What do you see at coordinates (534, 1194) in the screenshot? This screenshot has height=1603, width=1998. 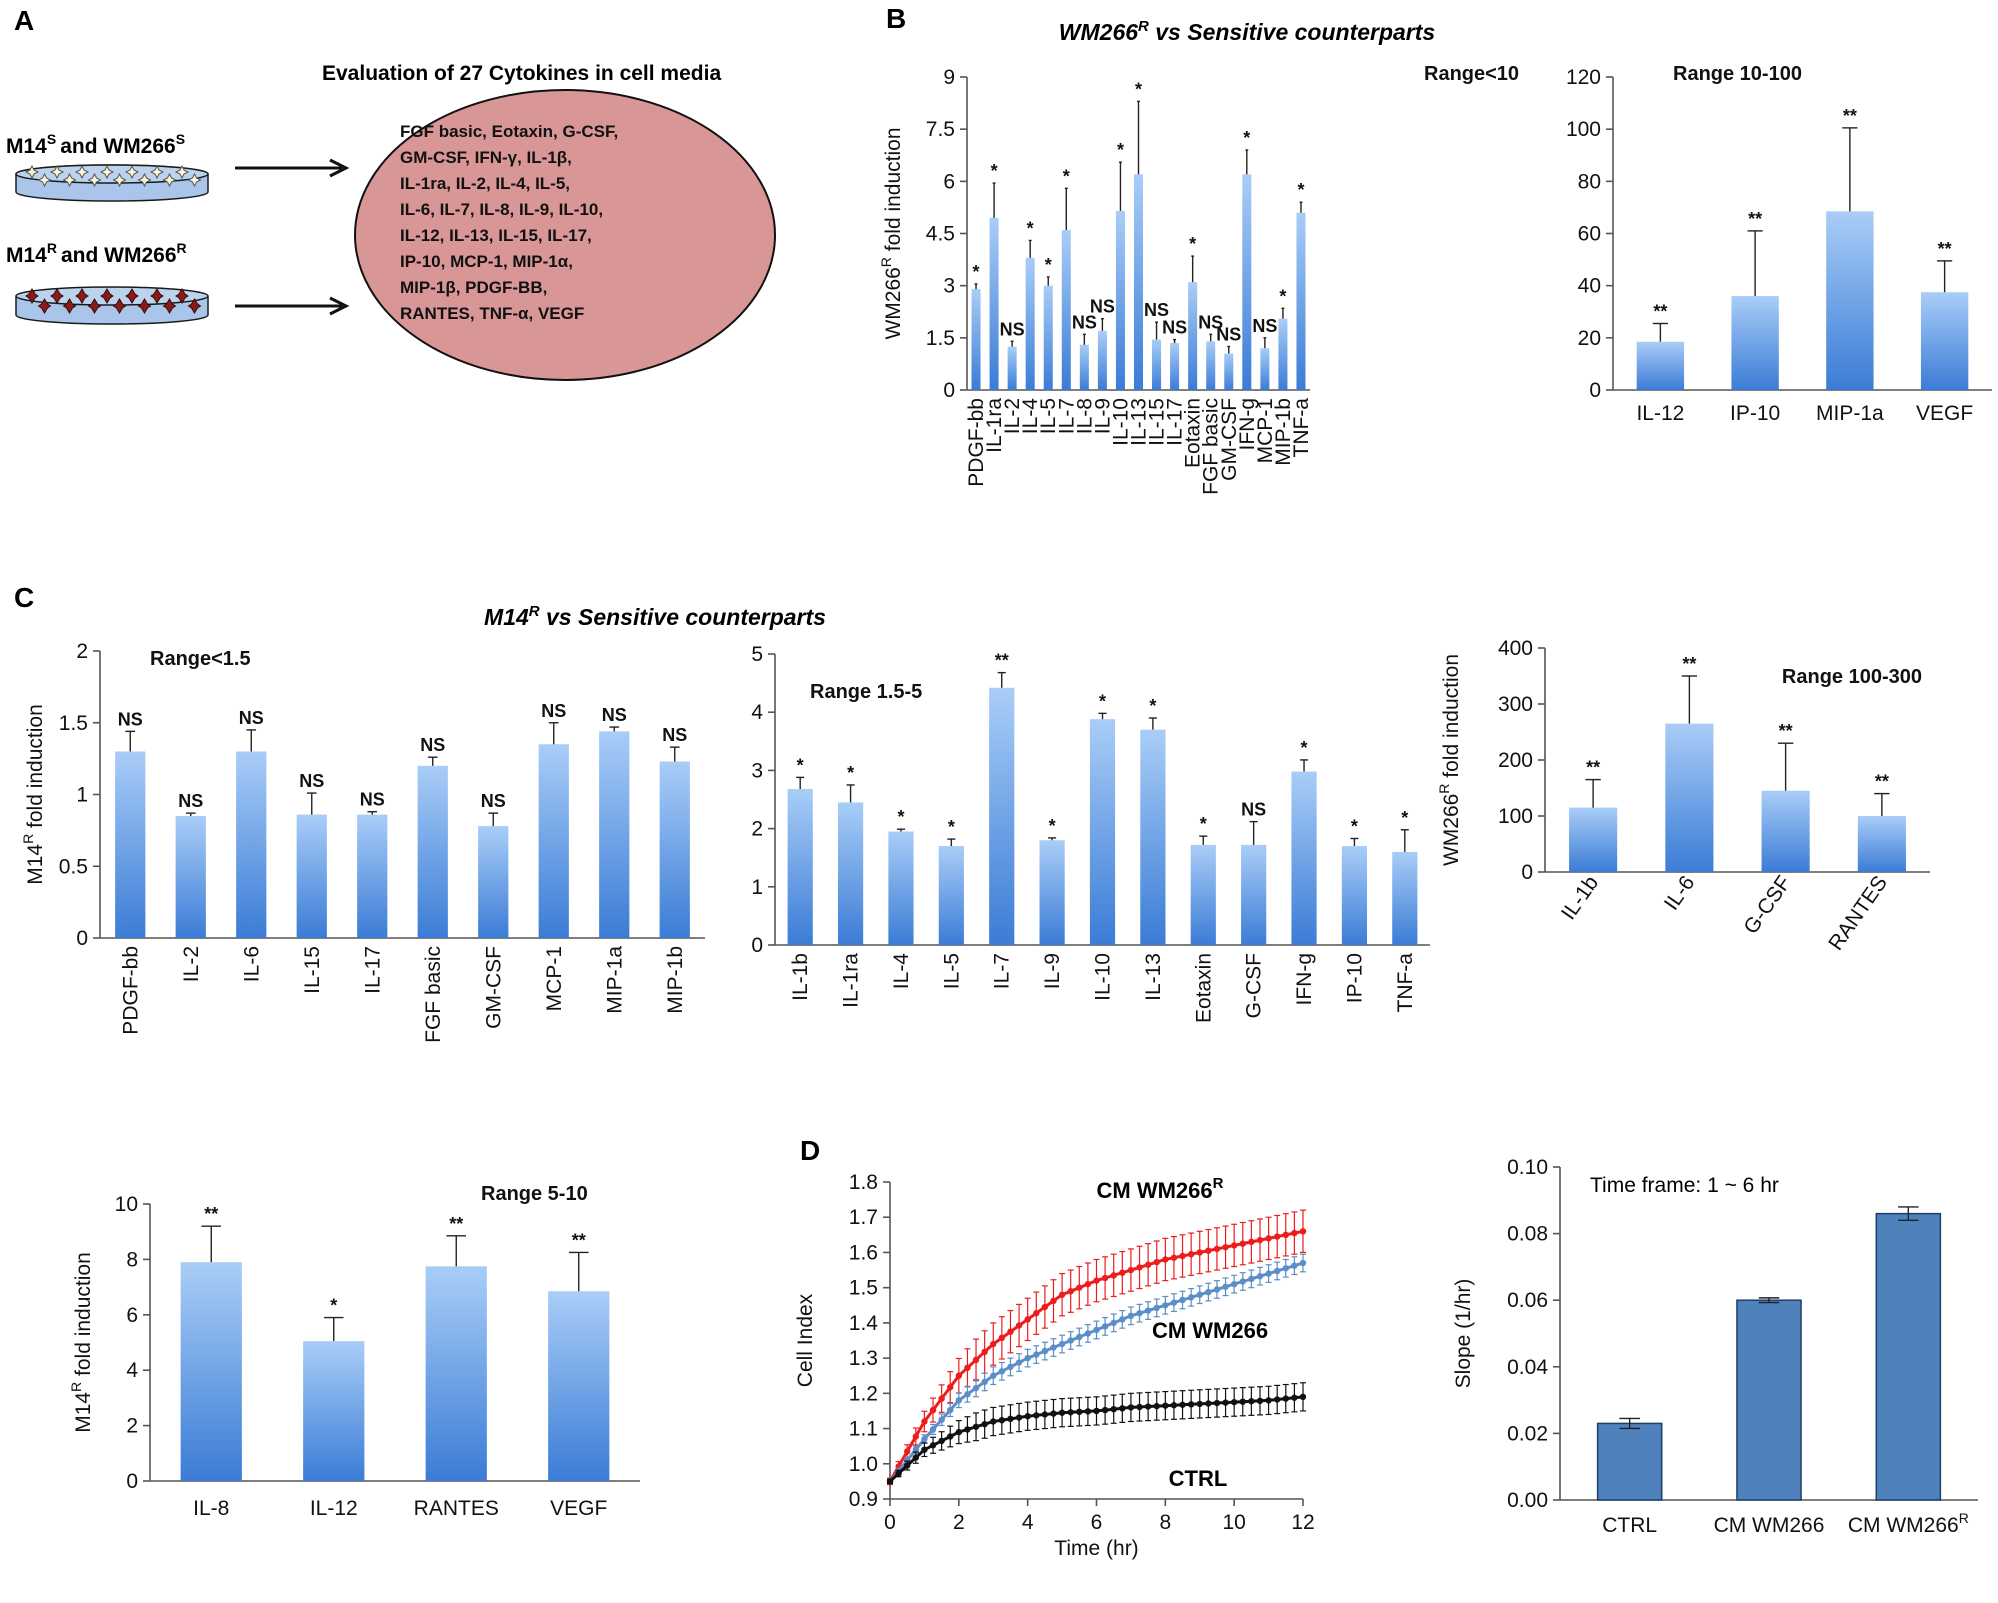 I see `range-label: Range 5-10` at bounding box center [534, 1194].